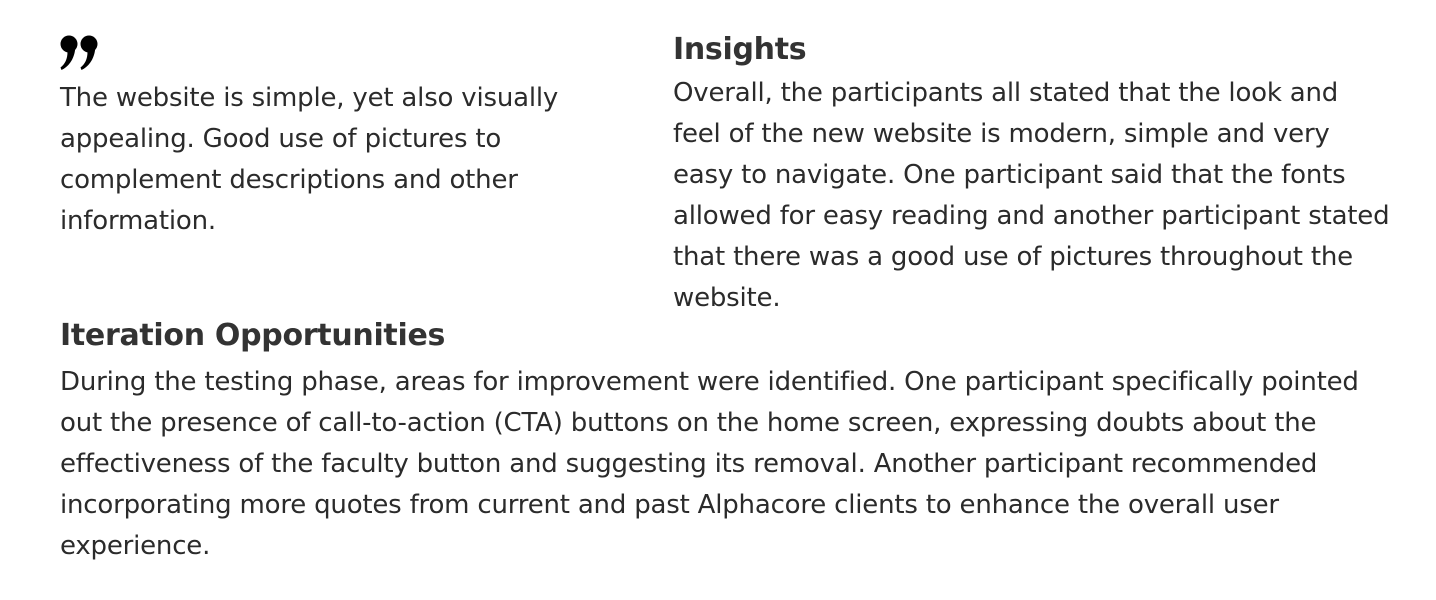 The width and height of the screenshot is (1436, 600). I want to click on closing-quote-icon, so click(79, 52).